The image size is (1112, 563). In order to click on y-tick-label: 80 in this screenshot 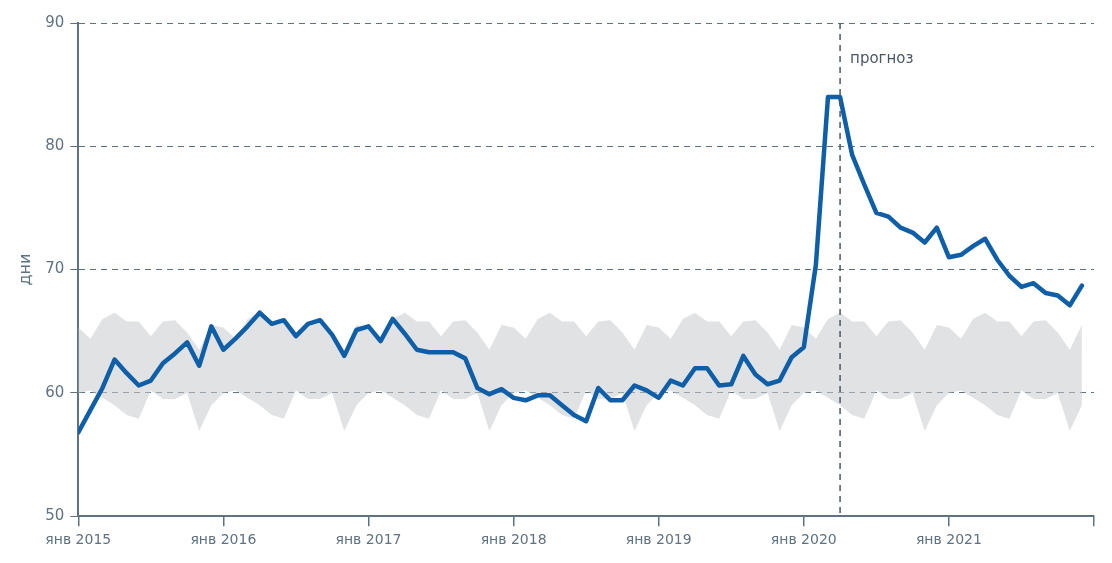, I will do `click(55, 145)`.